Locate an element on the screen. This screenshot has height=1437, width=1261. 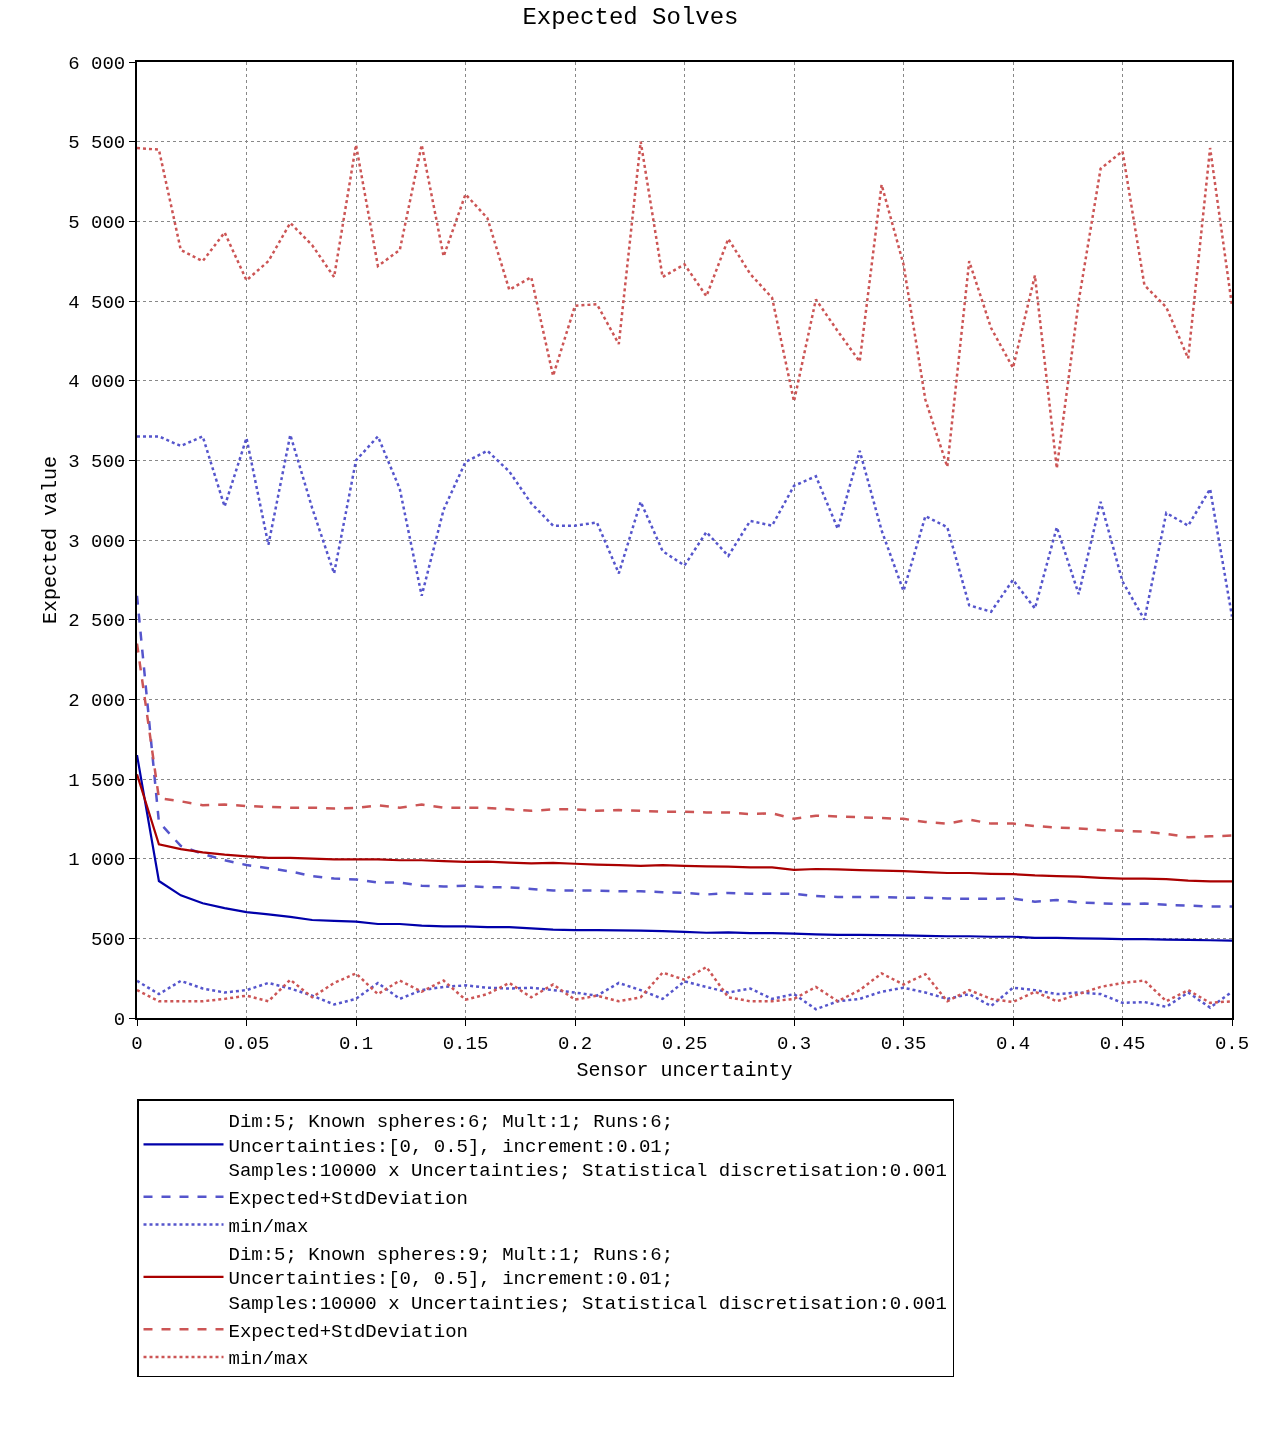
y-tick-label: 3 000 is located at coordinates (97, 541).